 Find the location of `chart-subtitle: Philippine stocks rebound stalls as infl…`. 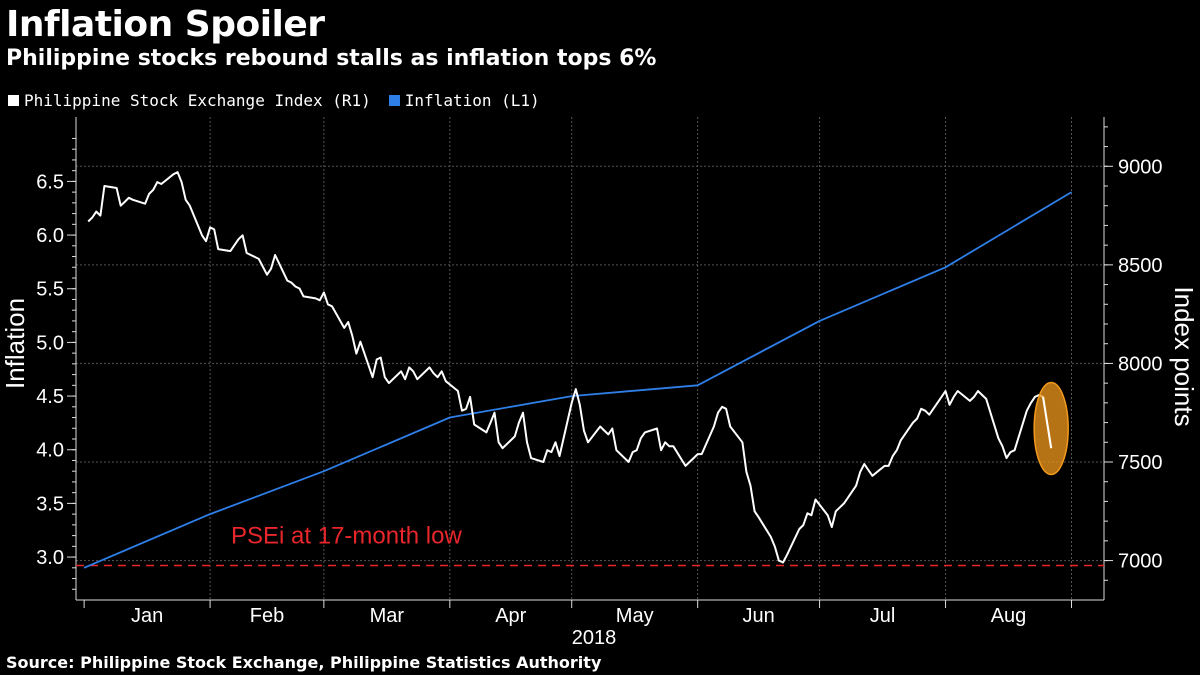

chart-subtitle: Philippine stocks rebound stalls as infl… is located at coordinates (331, 58).